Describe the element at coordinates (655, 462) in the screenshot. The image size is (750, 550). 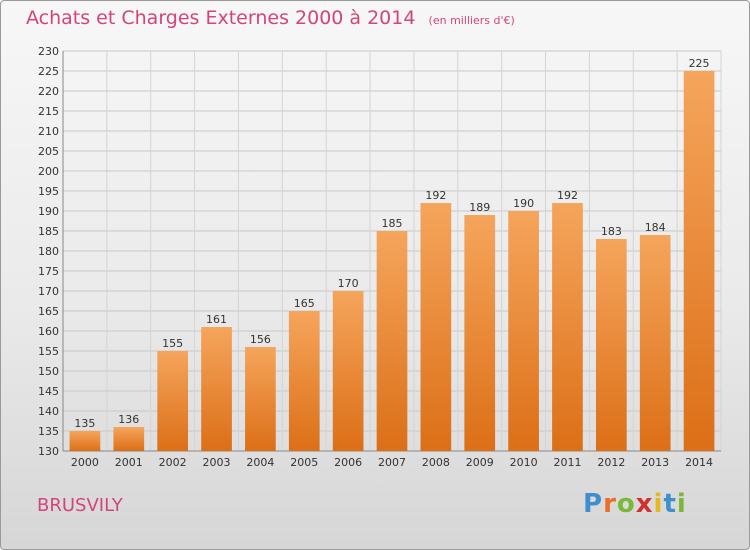
I see `x-tick-label: 2013` at that location.